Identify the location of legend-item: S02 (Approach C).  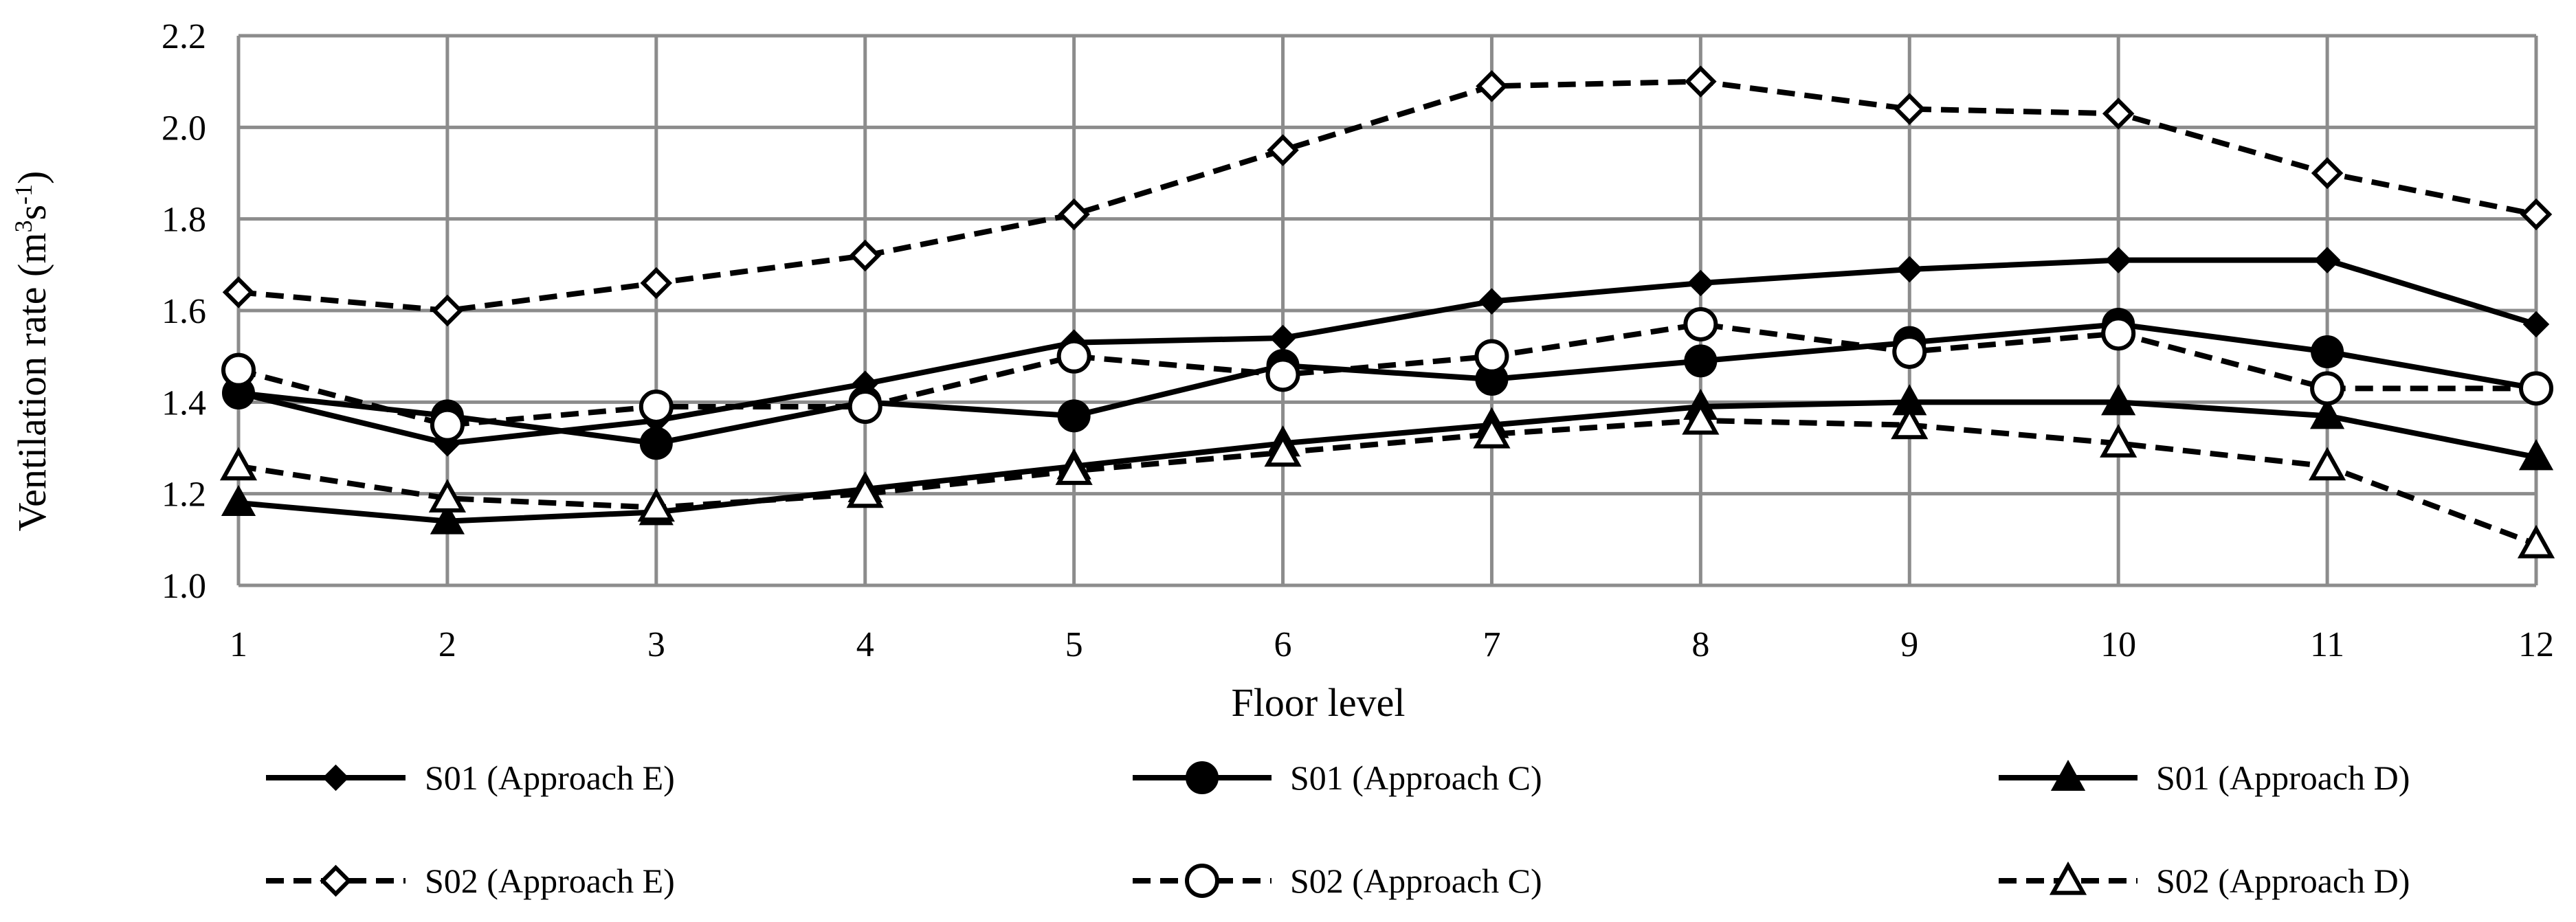
(1337, 881).